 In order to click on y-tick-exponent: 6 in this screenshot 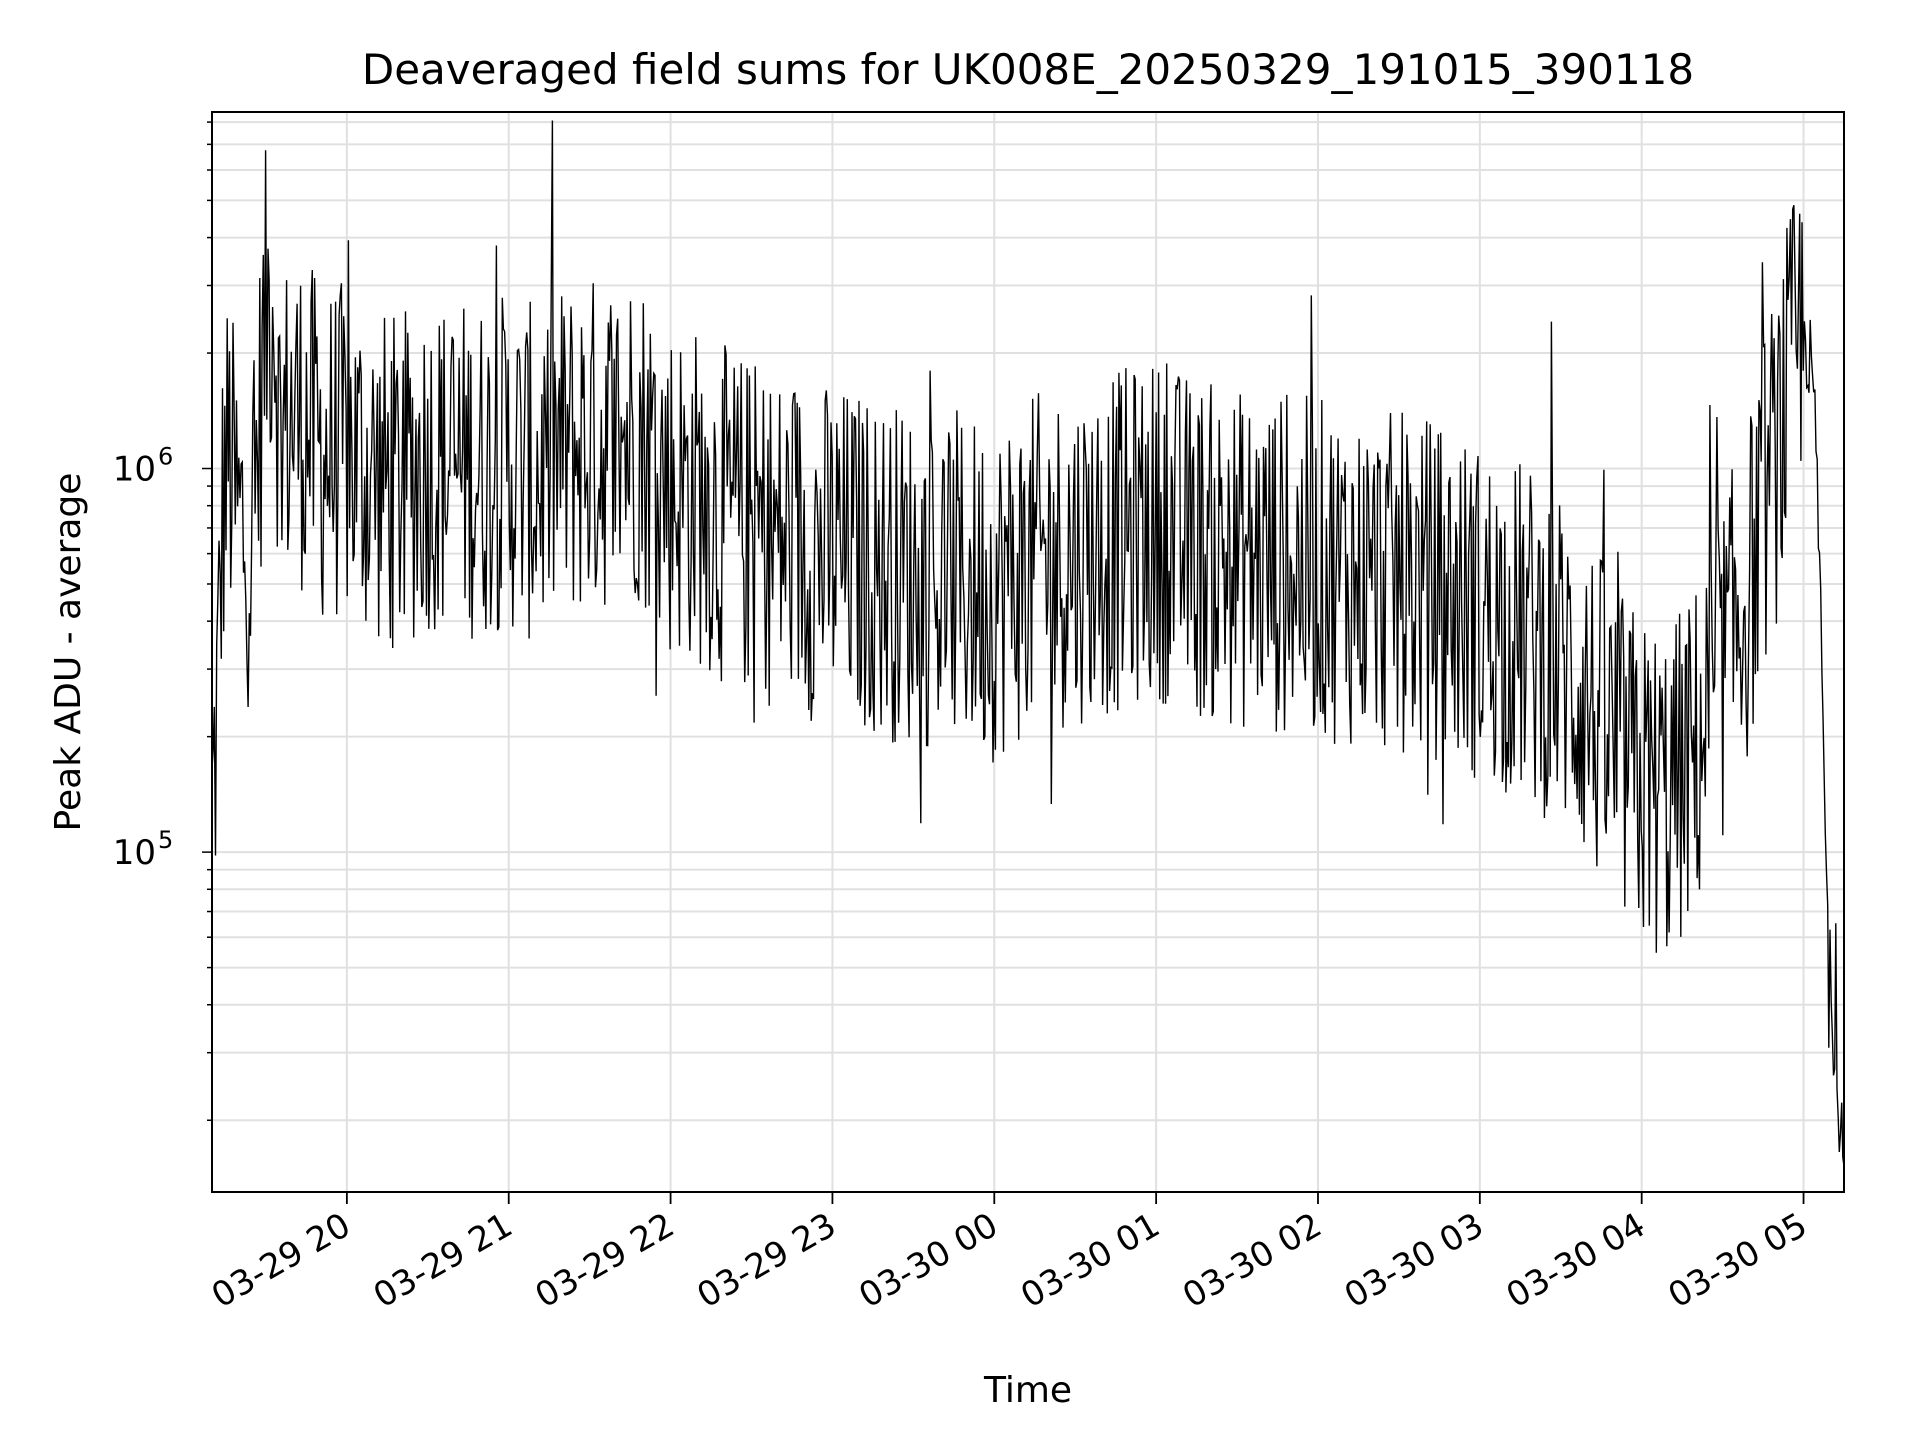, I will do `click(165, 457)`.